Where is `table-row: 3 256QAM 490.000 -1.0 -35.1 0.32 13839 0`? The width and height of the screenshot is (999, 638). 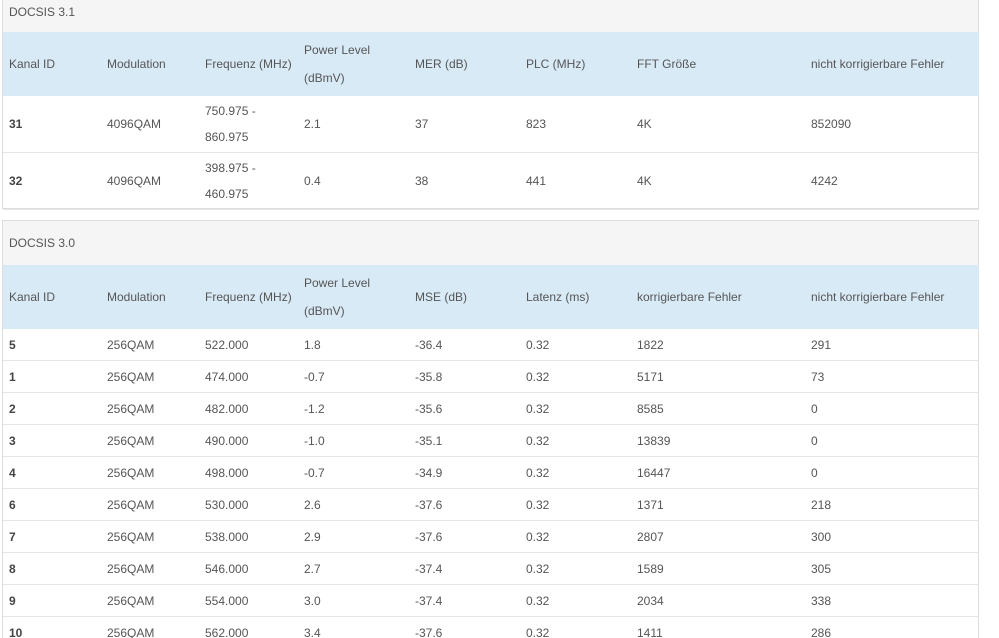 table-row: 3 256QAM 490.000 -1.0 -35.1 0.32 13839 0 is located at coordinates (491, 440).